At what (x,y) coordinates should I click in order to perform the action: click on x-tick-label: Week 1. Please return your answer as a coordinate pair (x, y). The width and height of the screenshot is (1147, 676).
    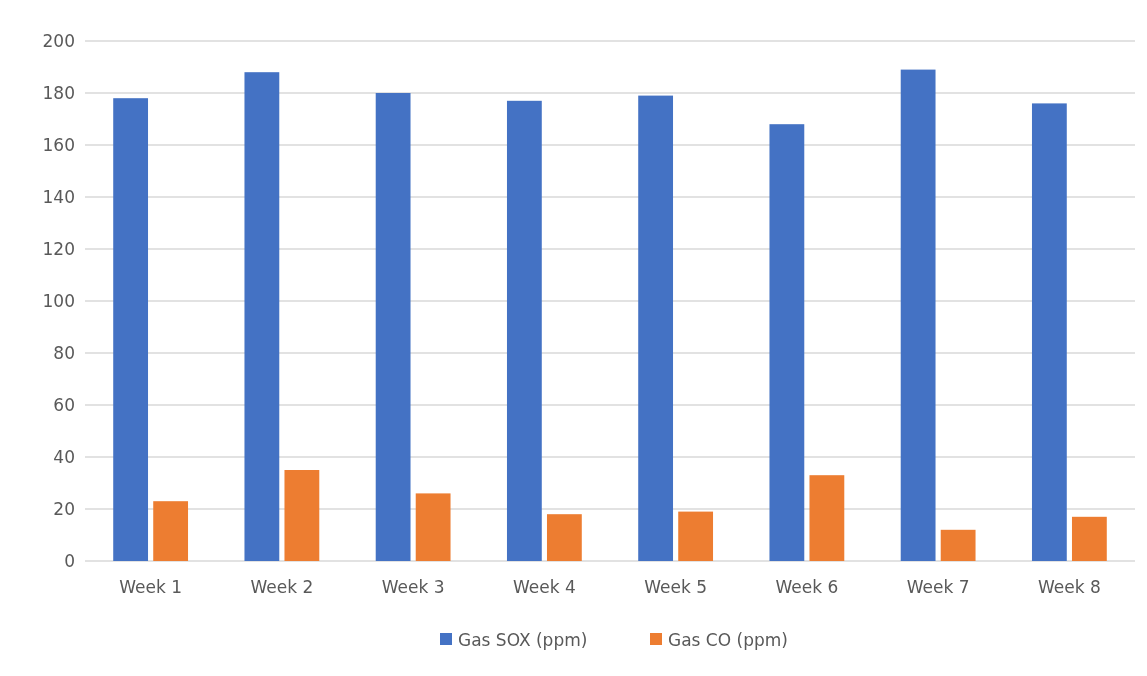
    Looking at the image, I should click on (151, 587).